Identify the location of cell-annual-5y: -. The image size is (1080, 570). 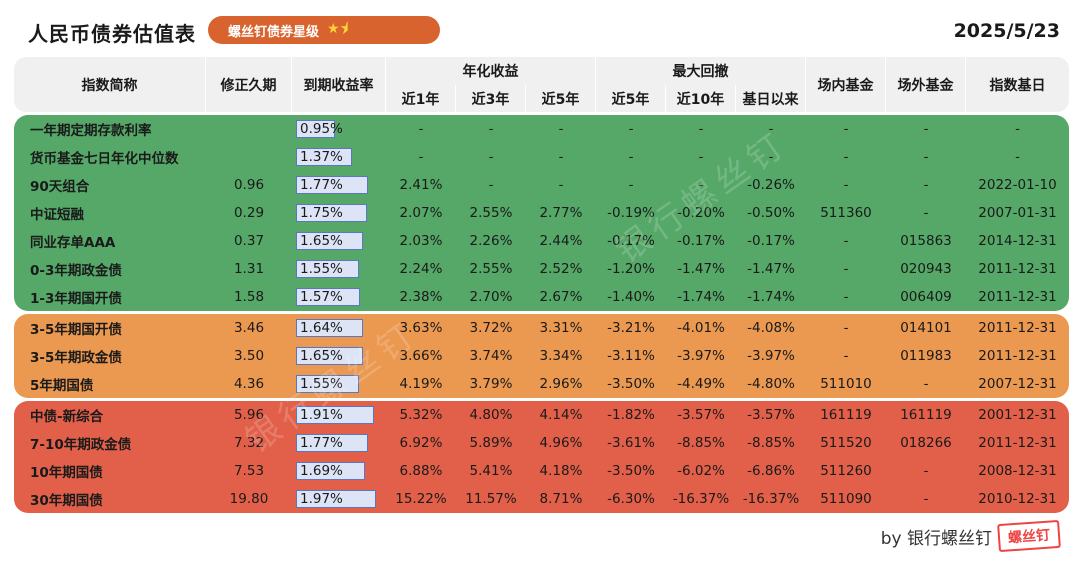
(561, 129).